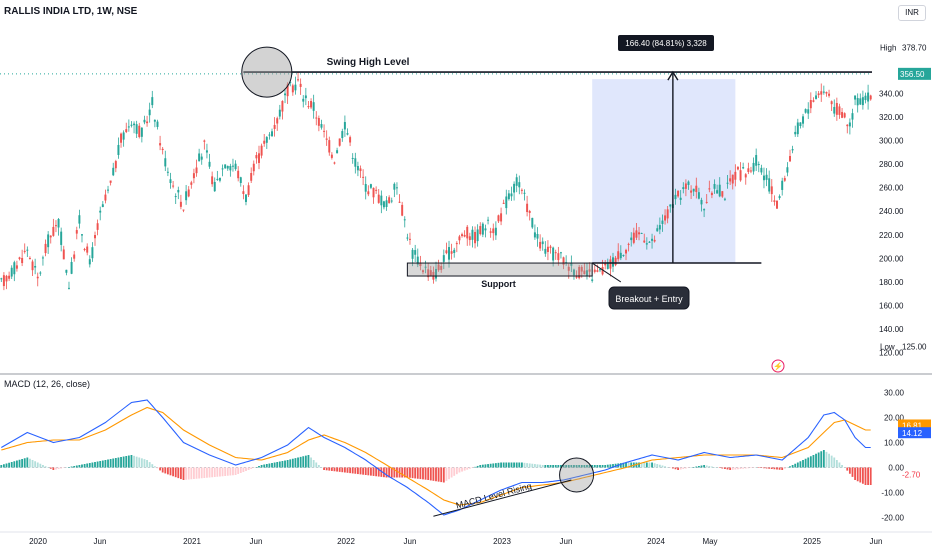 Image resolution: width=932 pixels, height=550 pixels. I want to click on high-value: 378.70, so click(914, 48).